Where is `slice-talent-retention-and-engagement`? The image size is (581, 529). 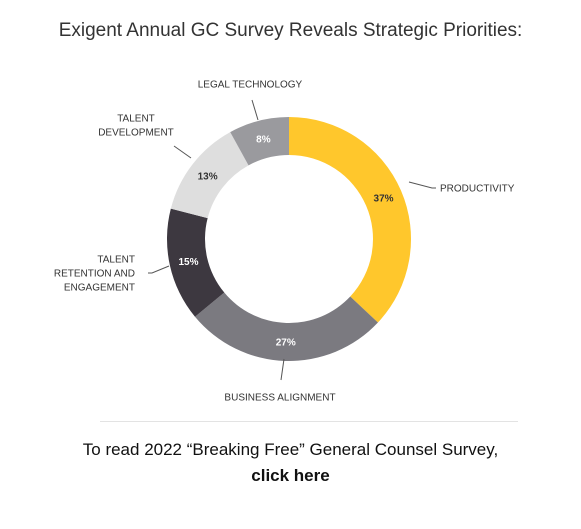
slice-talent-retention-and-engagement is located at coordinates (196, 262).